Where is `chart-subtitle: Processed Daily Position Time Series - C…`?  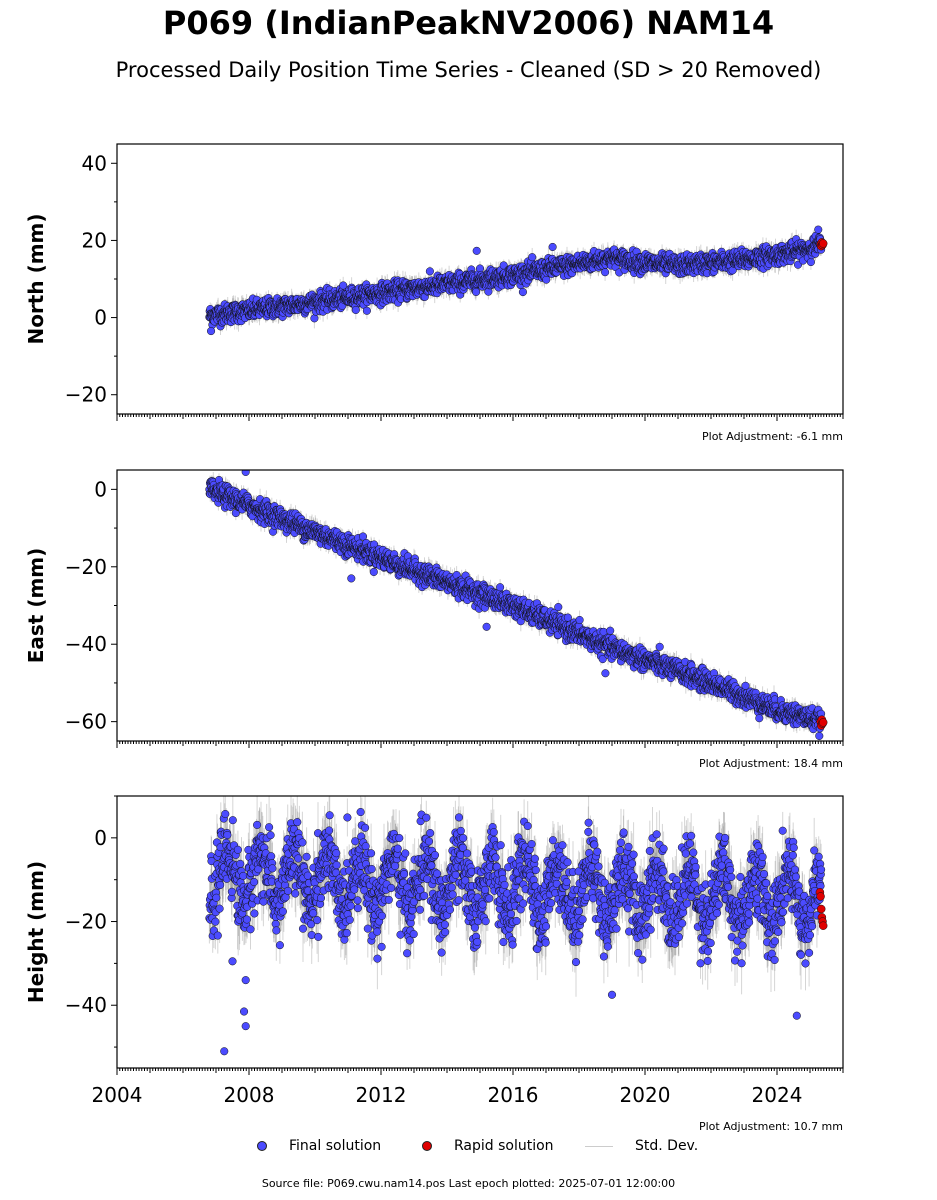
chart-subtitle: Processed Daily Position Time Series - C… is located at coordinates (468, 70).